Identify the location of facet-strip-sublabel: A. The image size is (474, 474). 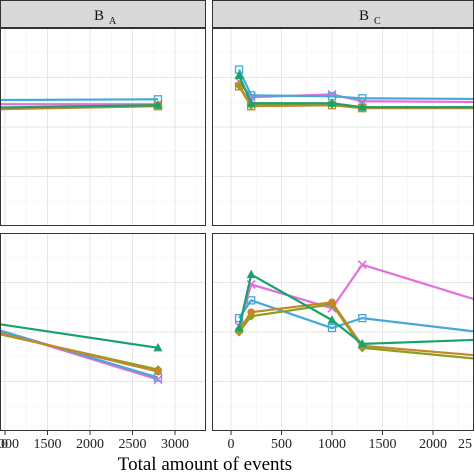
(113, 21).